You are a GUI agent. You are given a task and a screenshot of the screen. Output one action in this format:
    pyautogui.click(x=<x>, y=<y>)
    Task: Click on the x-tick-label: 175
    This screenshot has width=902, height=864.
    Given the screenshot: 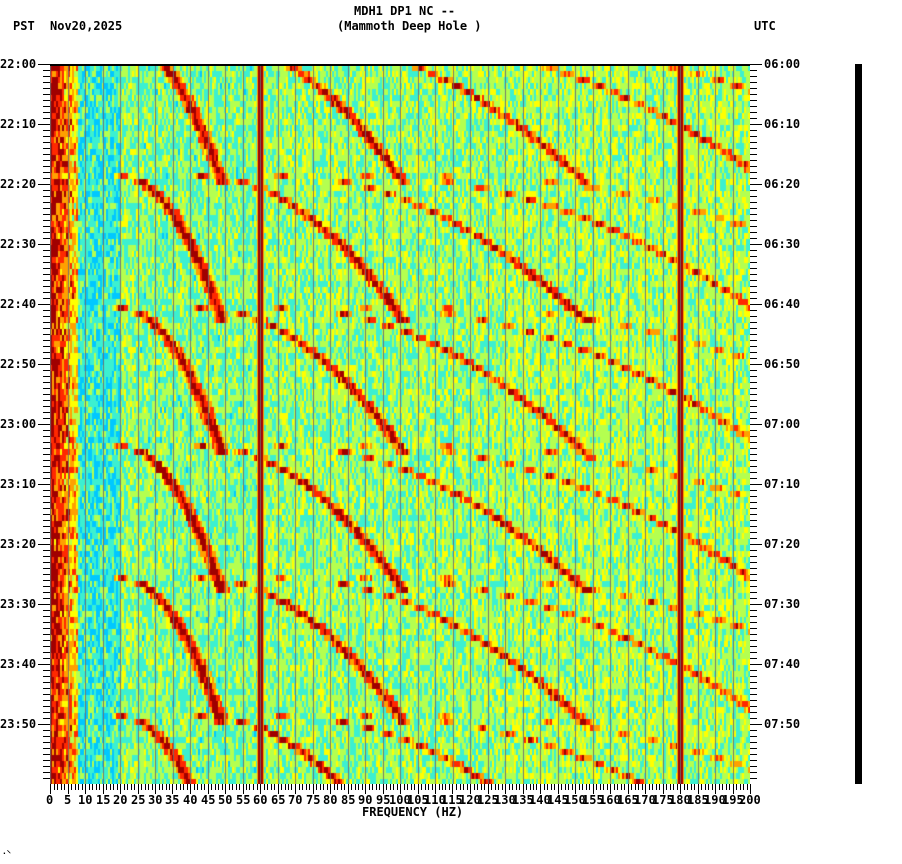 What is the action you would take?
    pyautogui.click(x=663, y=800)
    